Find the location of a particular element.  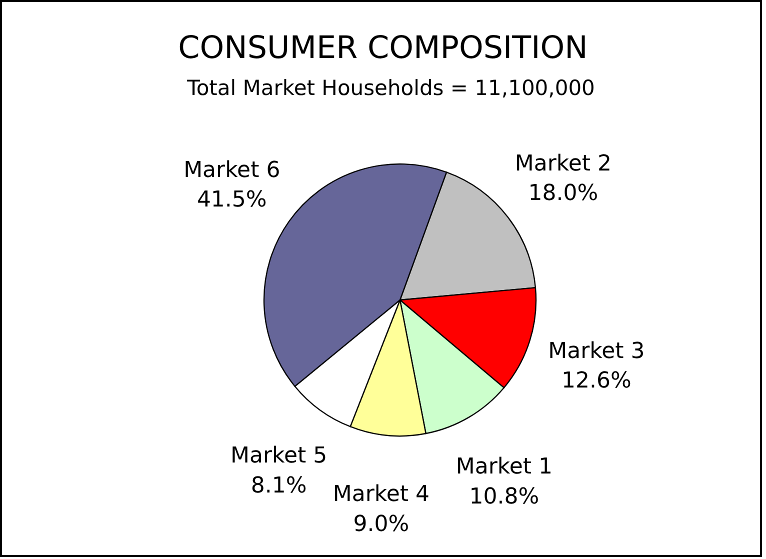

slice-label: Market 6 is located at coordinates (232, 170).